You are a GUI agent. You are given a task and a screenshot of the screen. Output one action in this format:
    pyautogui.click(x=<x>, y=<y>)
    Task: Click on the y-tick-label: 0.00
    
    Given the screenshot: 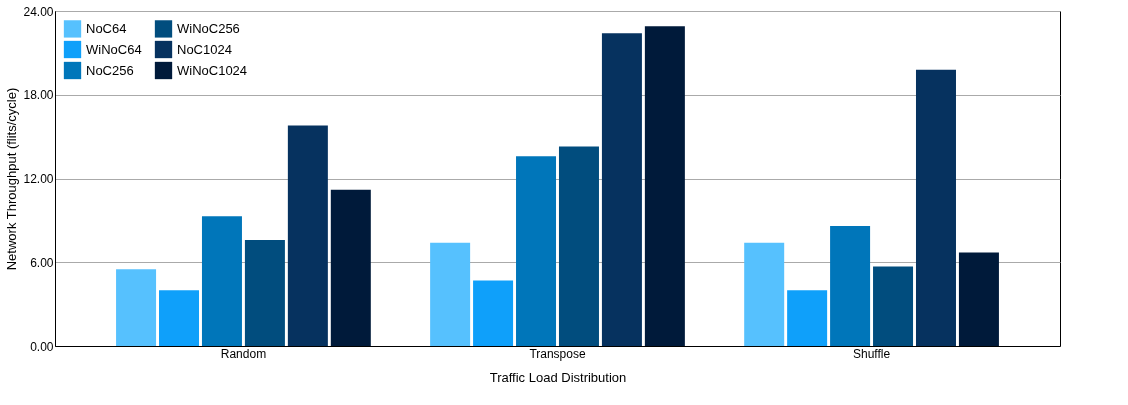 What is the action you would take?
    pyautogui.click(x=42, y=346)
    